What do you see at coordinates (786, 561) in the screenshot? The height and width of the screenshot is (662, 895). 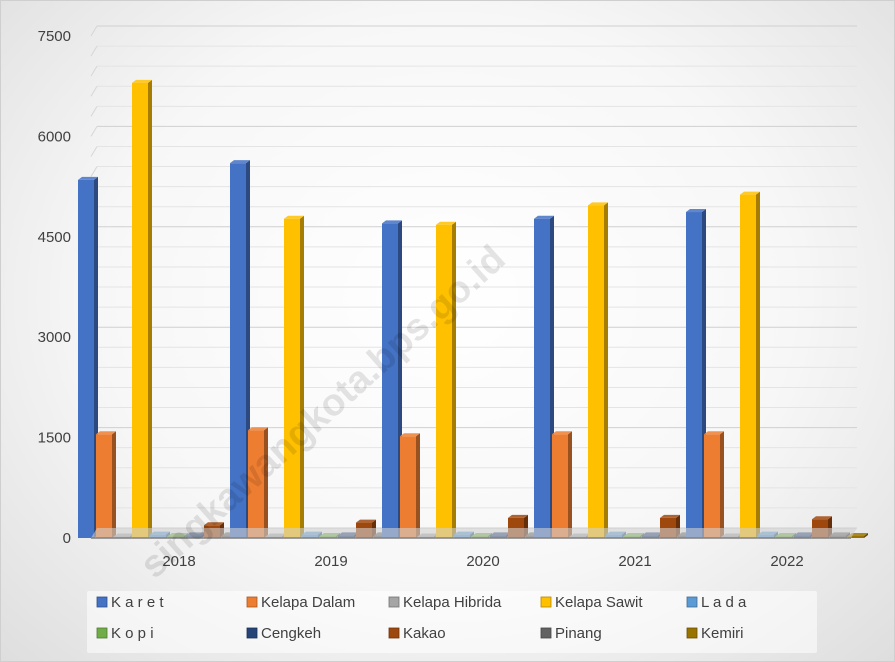 I see `x-tick-label: 2022` at bounding box center [786, 561].